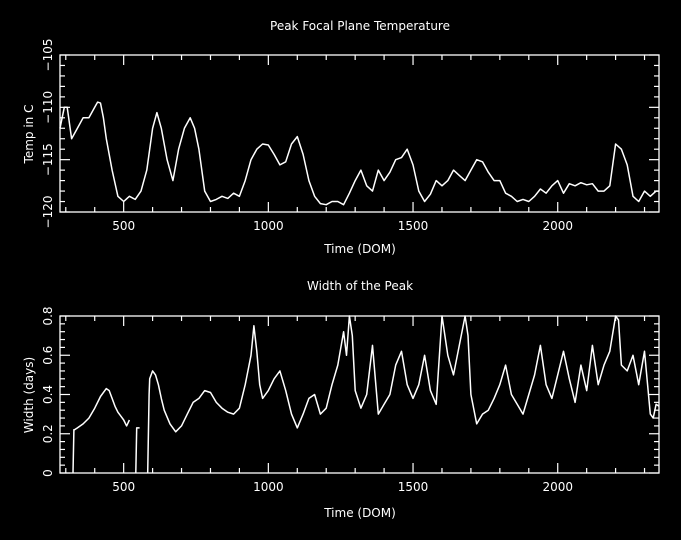 The height and width of the screenshot is (540, 681). What do you see at coordinates (413, 487) in the screenshot?
I see `width-x-tick-label: 1500` at bounding box center [413, 487].